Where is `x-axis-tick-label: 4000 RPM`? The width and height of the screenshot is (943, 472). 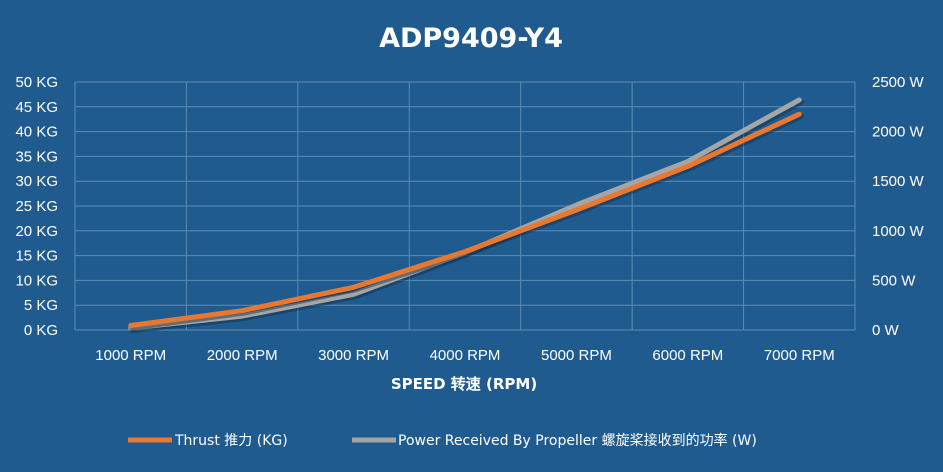
x-axis-tick-label: 4000 RPM is located at coordinates (465, 355).